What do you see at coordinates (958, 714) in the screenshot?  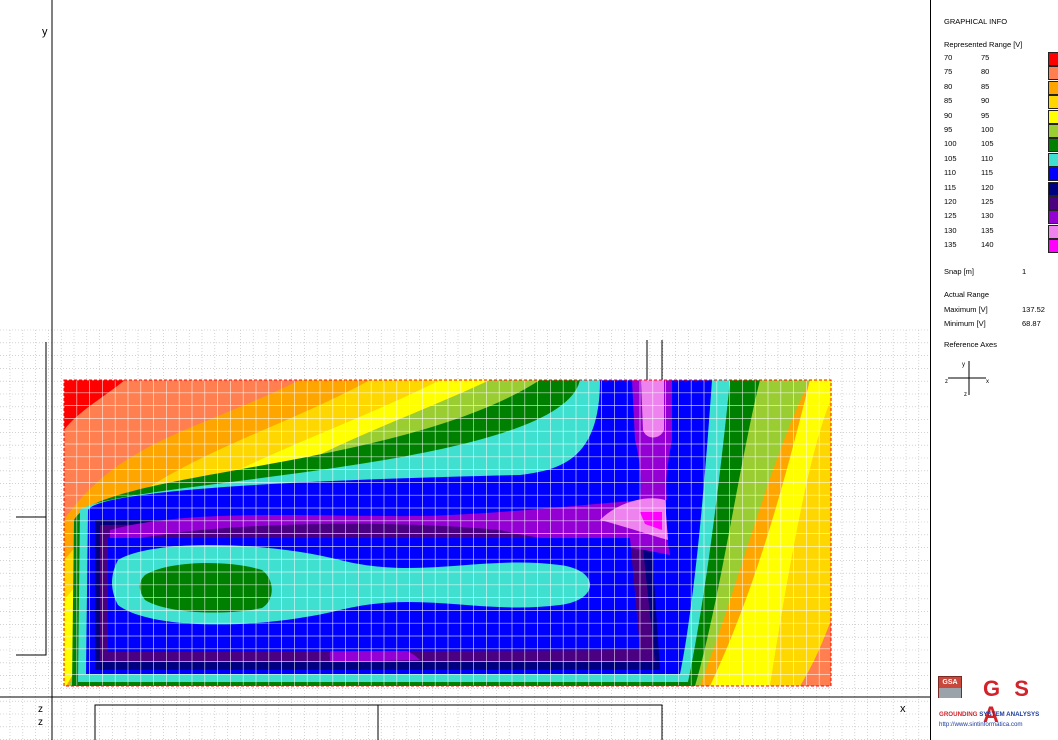 I see `logo-subtitle-red: GROUNDING` at bounding box center [958, 714].